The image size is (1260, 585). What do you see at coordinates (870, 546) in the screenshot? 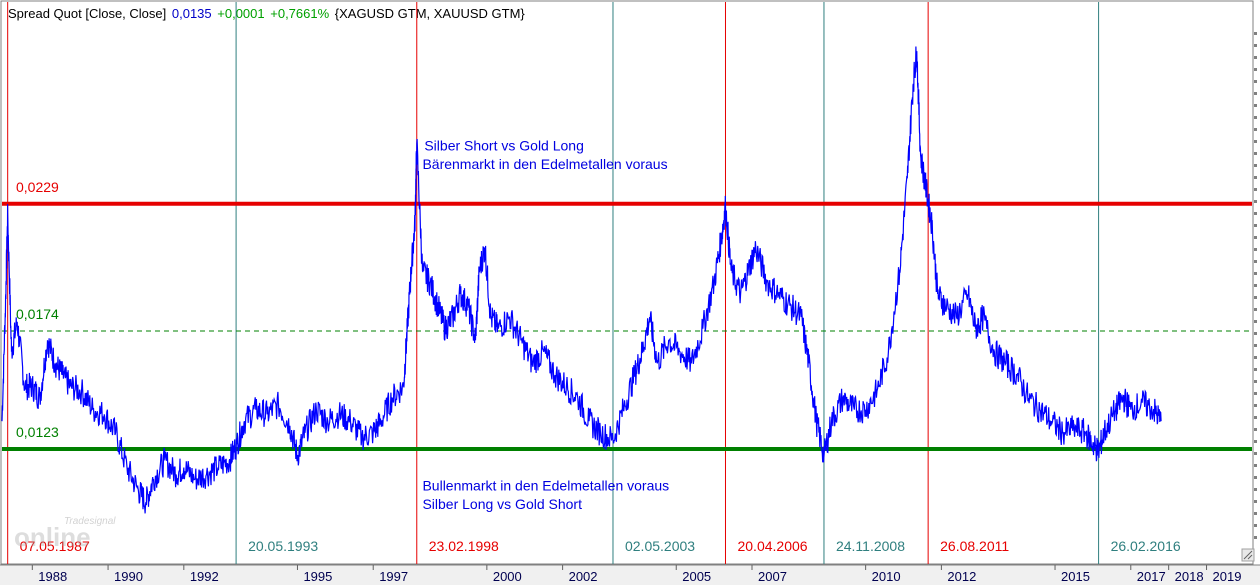
I see `event-date-label: 24.11.2008` at bounding box center [870, 546].